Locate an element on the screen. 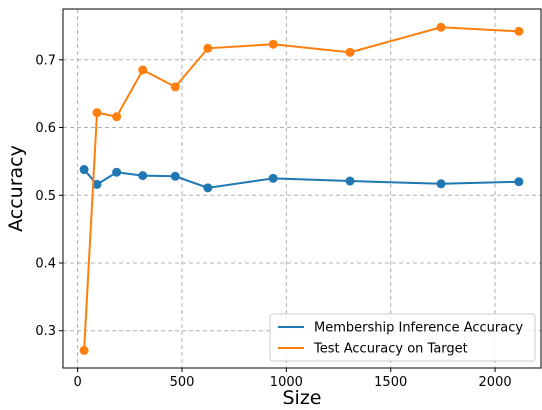  y-tick-label: 0.4 is located at coordinates (45, 264).